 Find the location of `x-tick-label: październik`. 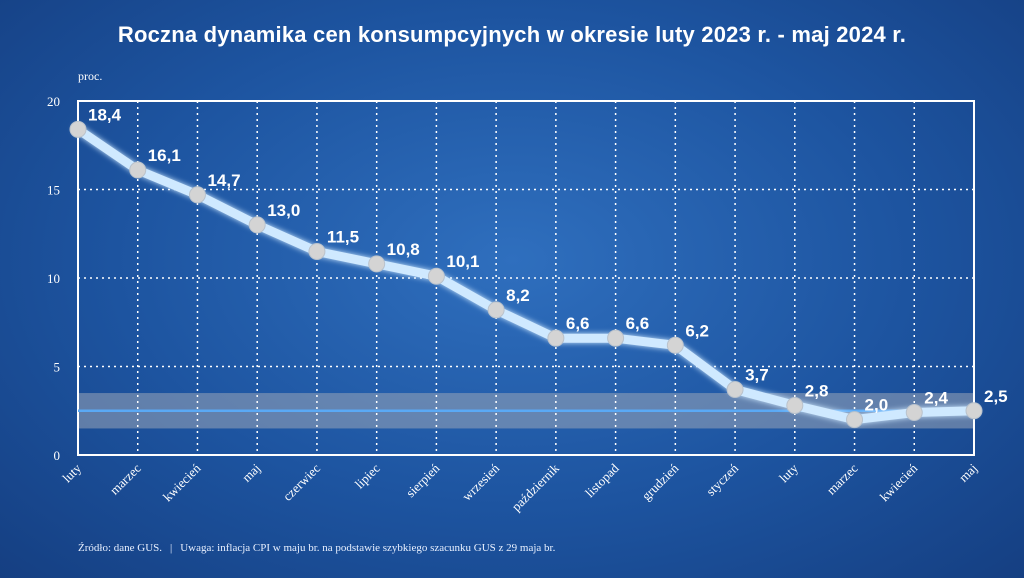

x-tick-label: październik is located at coordinates (536, 487).